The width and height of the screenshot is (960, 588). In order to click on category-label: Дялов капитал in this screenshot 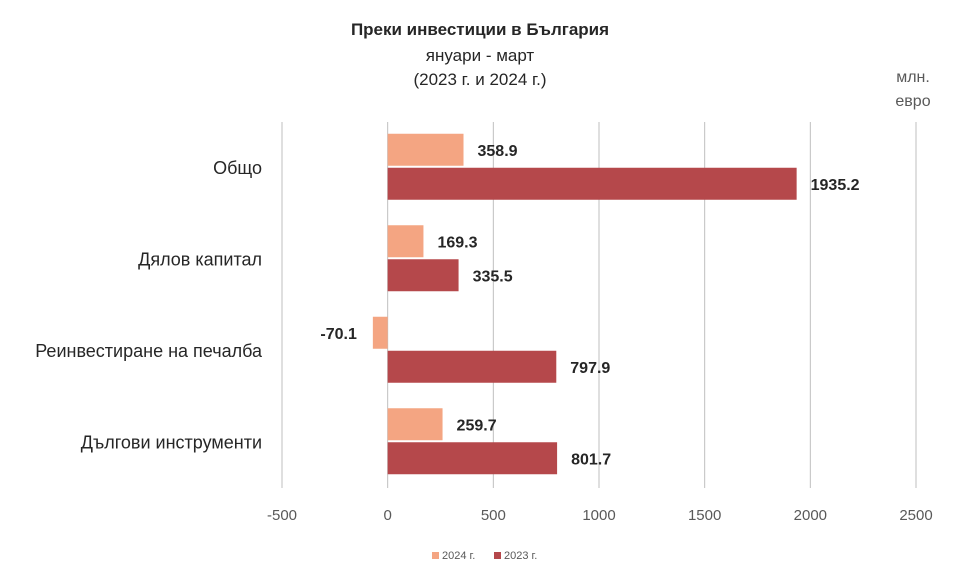, I will do `click(200, 259)`.